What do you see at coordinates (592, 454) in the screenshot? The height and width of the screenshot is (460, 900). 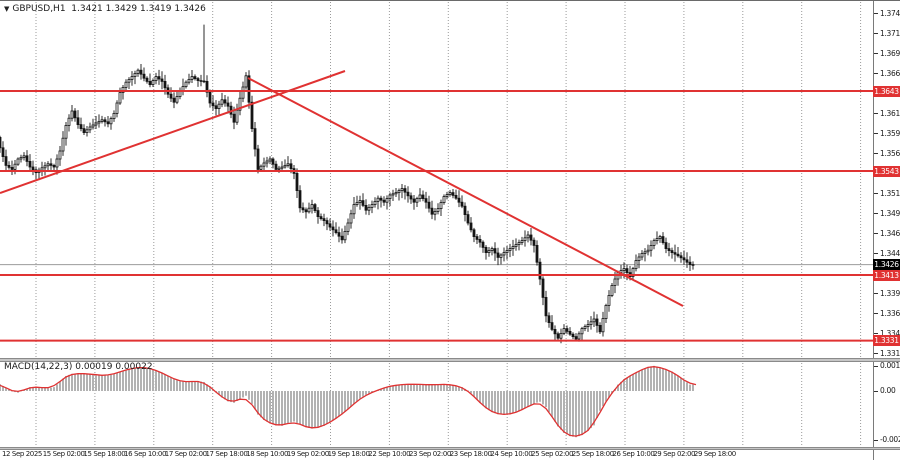 I see `time-axis-label: 25 Sep 18:00` at bounding box center [592, 454].